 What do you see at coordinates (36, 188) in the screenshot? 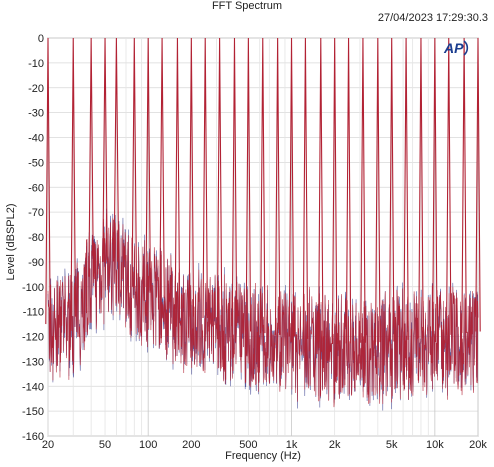
I see `y-tick-label: -60` at bounding box center [36, 188].